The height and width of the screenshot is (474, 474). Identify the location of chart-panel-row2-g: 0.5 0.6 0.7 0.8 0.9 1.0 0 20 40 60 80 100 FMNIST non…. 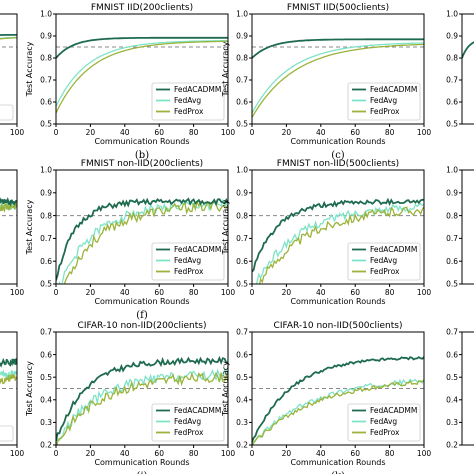
(326, 232).